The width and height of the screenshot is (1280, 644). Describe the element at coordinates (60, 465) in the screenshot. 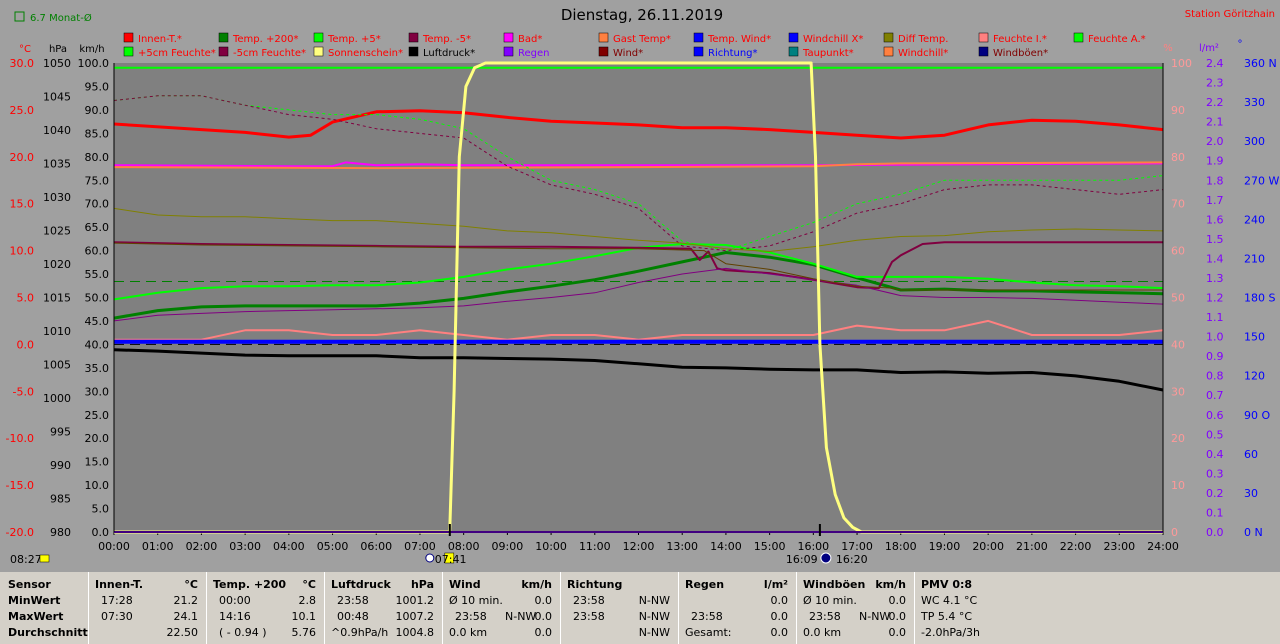

I see `tick-label-hpa: 990` at that location.